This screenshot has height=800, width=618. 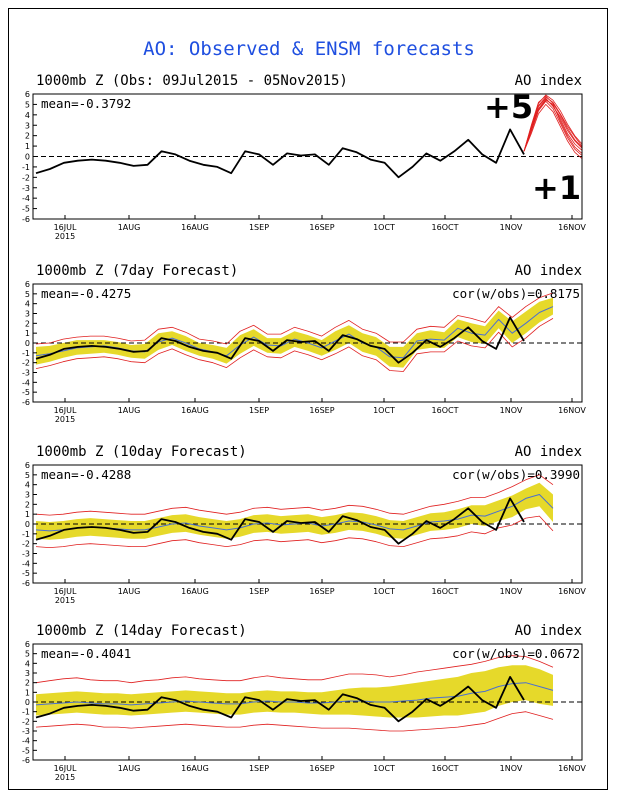 I want to click on main-title: AO: Observed & ENSM forecasts, so click(x=309, y=49).